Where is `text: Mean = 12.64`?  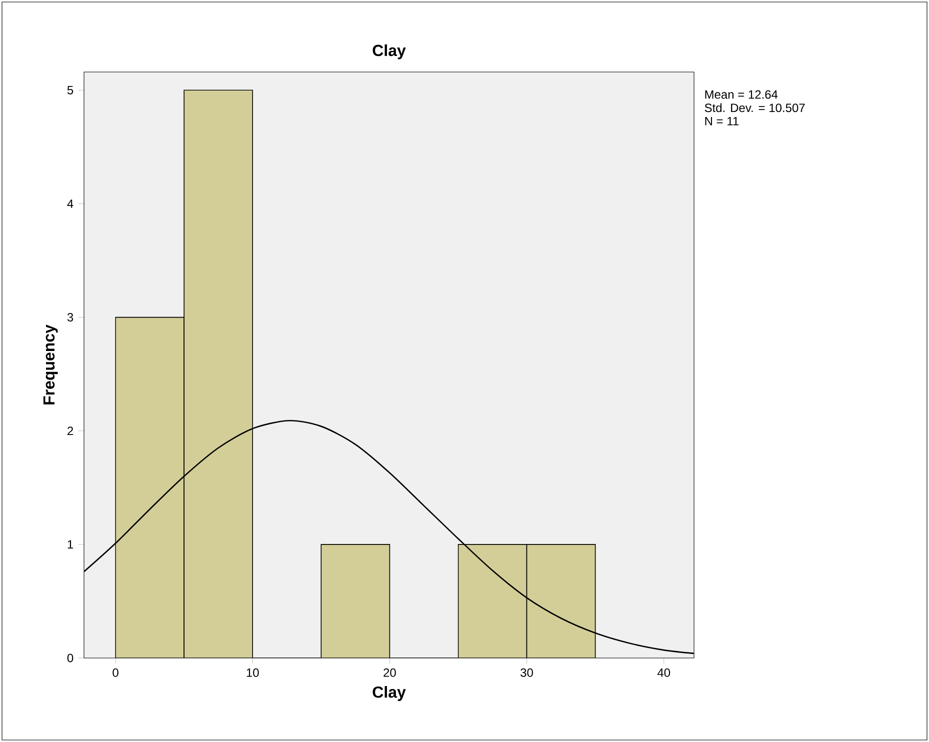
text: Mean = 12.64 is located at coordinates (741, 94).